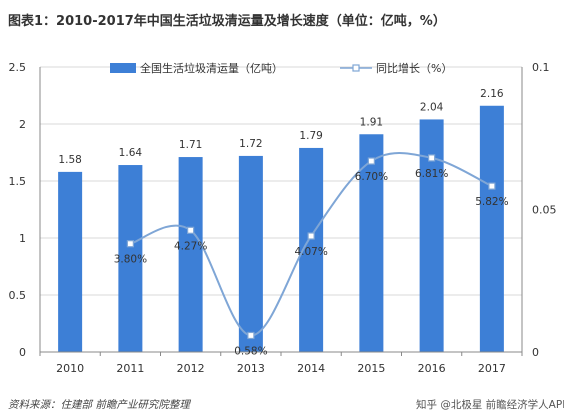 This screenshot has height=419, width=564. I want to click on growth-value-label: 0.58%, so click(250, 351).